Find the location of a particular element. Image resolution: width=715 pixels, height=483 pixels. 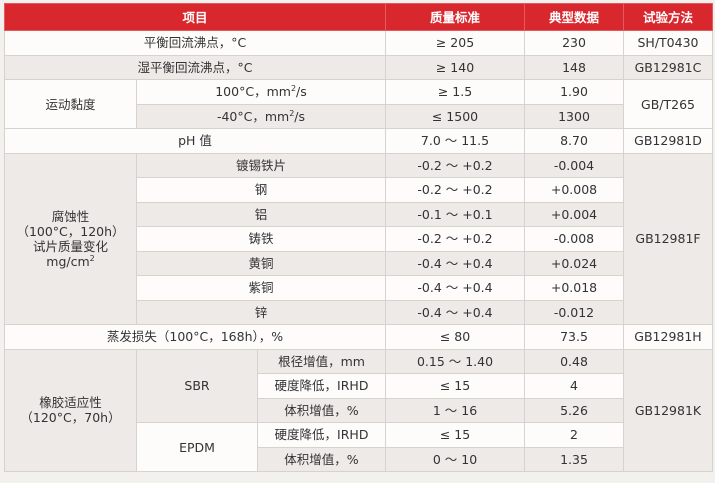

method-cell: GB12981D is located at coordinates (668, 141).